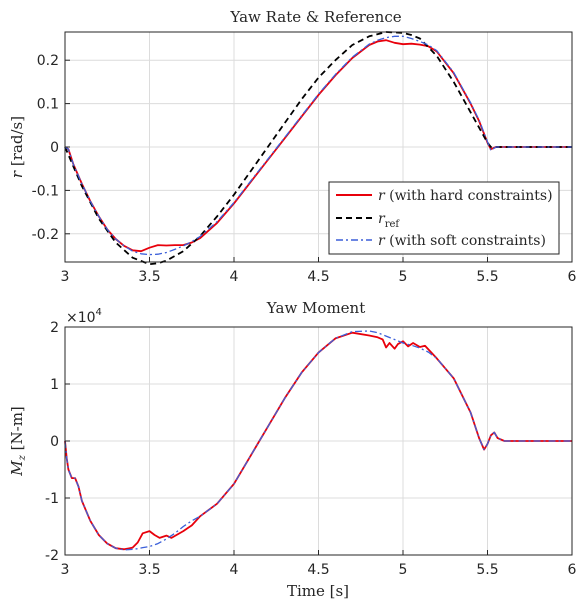  I want to click on legend-label-hard: r (with hard constraints), so click(465, 196).